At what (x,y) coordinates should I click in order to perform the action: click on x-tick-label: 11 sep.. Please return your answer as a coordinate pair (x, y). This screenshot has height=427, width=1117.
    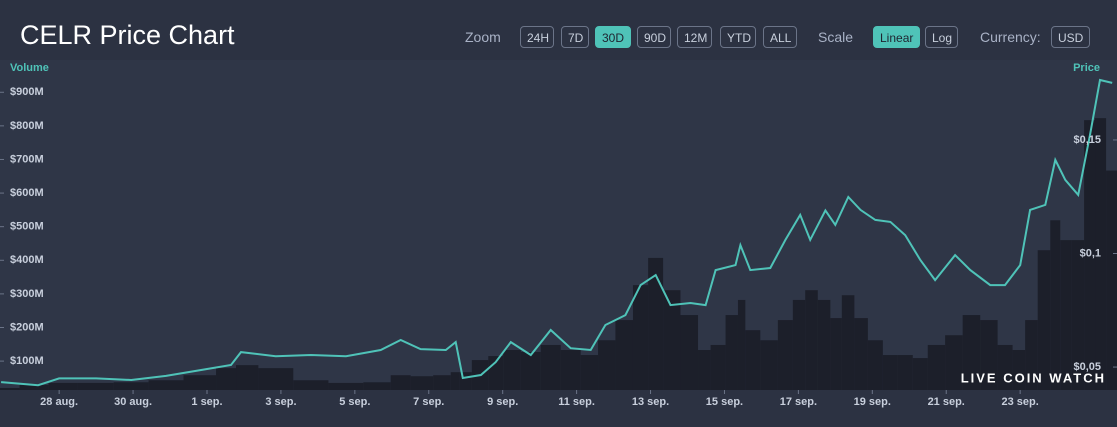
    Looking at the image, I should click on (576, 402).